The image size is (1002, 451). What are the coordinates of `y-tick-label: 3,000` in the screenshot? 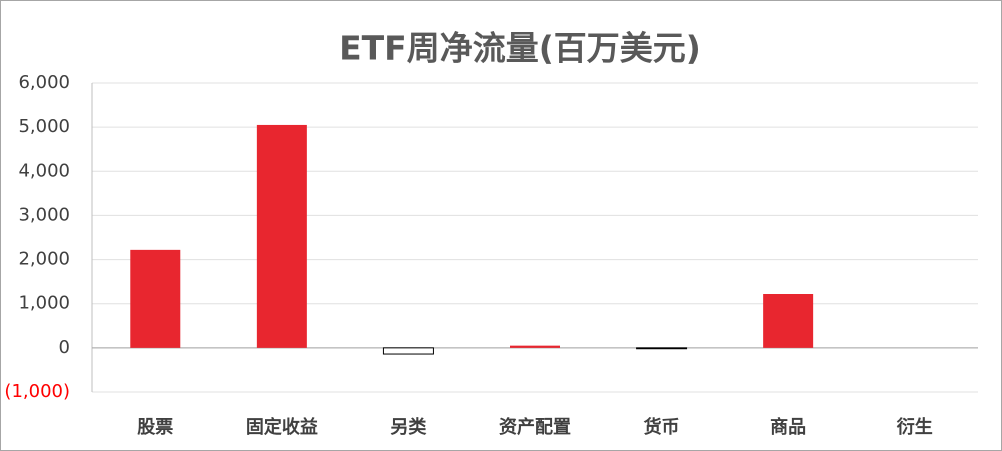 It's located at (44, 214).